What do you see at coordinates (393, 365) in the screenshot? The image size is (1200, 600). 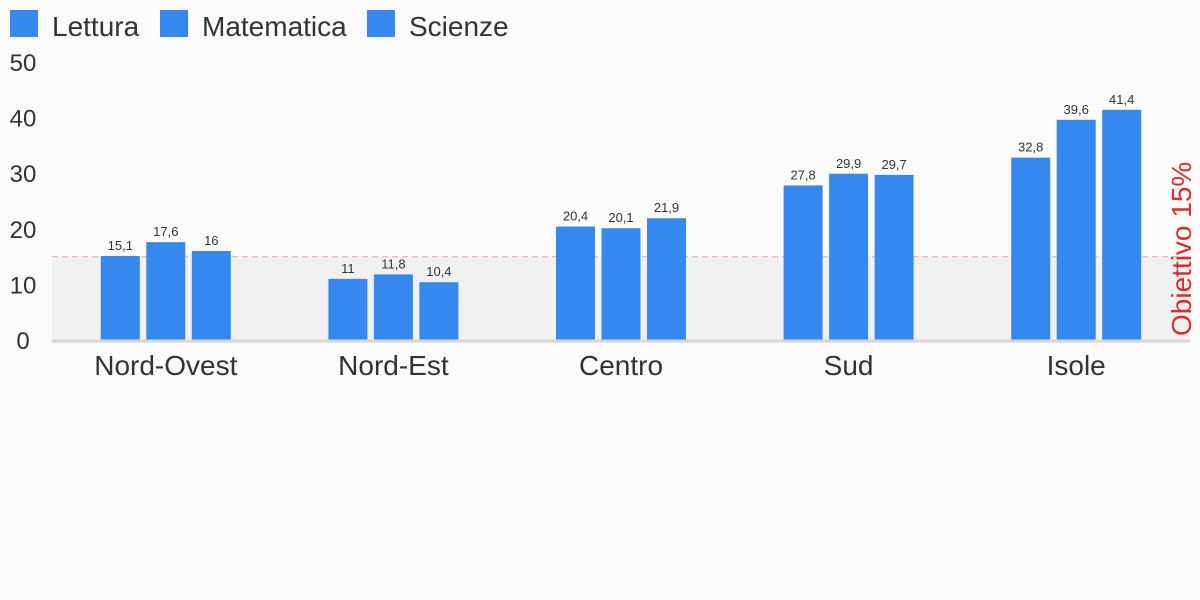 I see `x-tick-nord-est: Nord-Est` at bounding box center [393, 365].